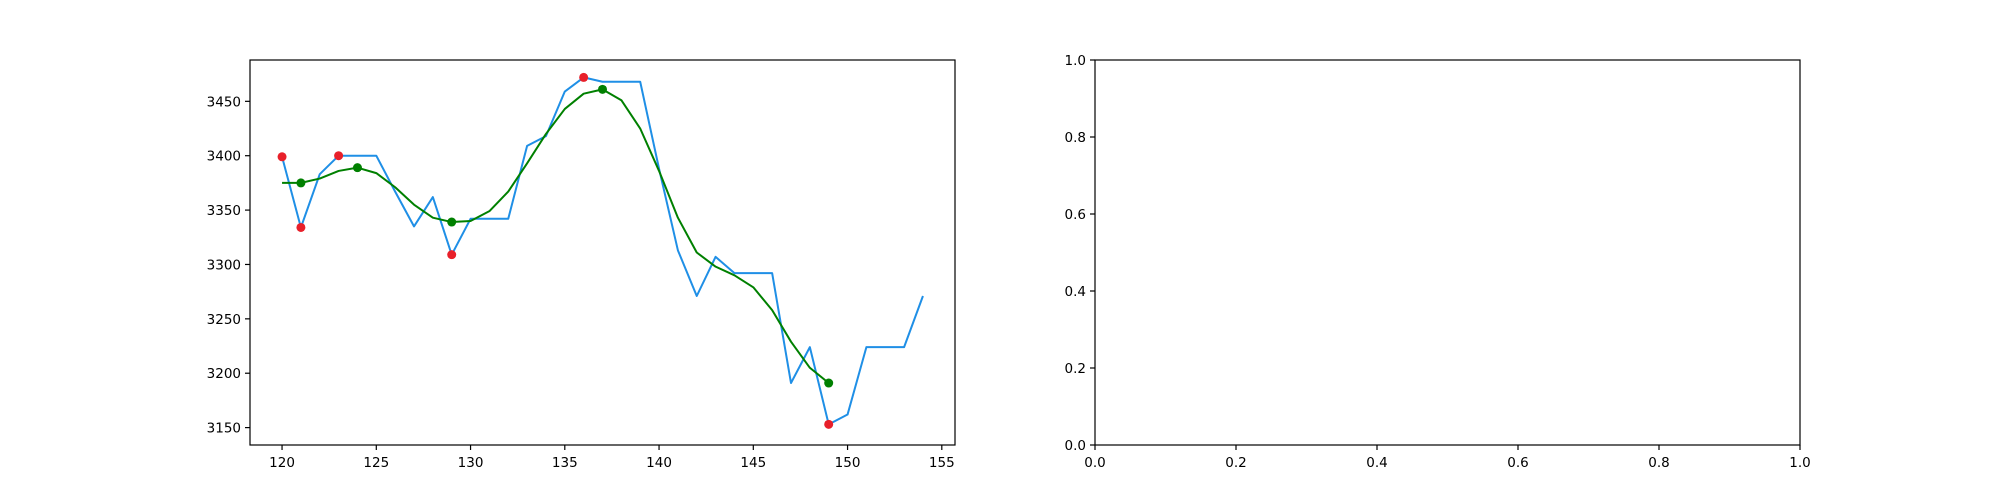 This screenshot has width=2000, height=500. Describe the element at coordinates (1376, 463) in the screenshot. I see `x-tick-label: 0.4` at that location.